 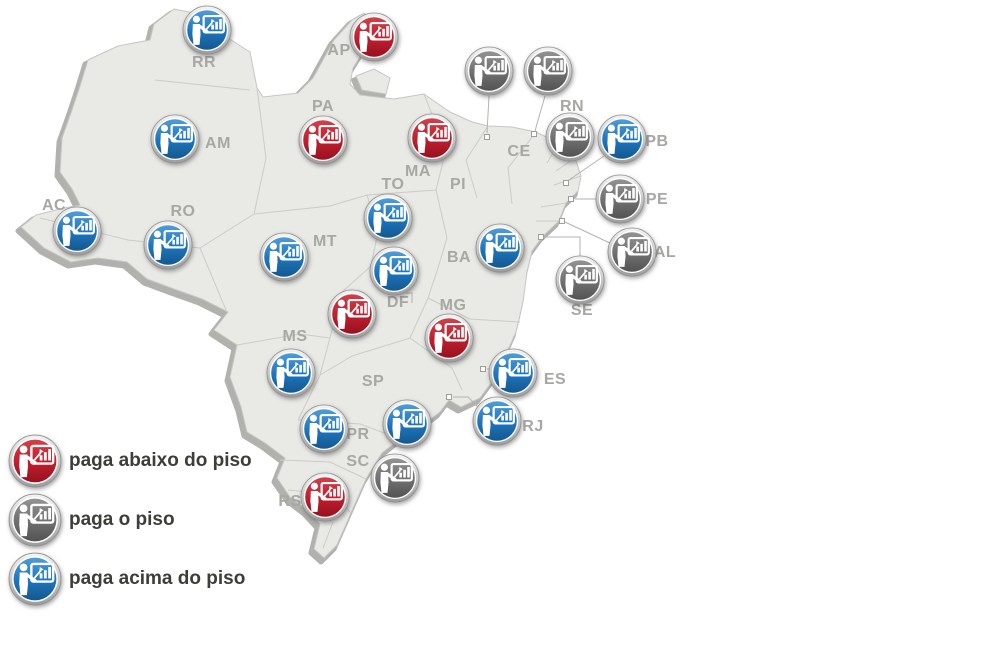 I want to click on state-marker-ms, so click(x=291, y=373).